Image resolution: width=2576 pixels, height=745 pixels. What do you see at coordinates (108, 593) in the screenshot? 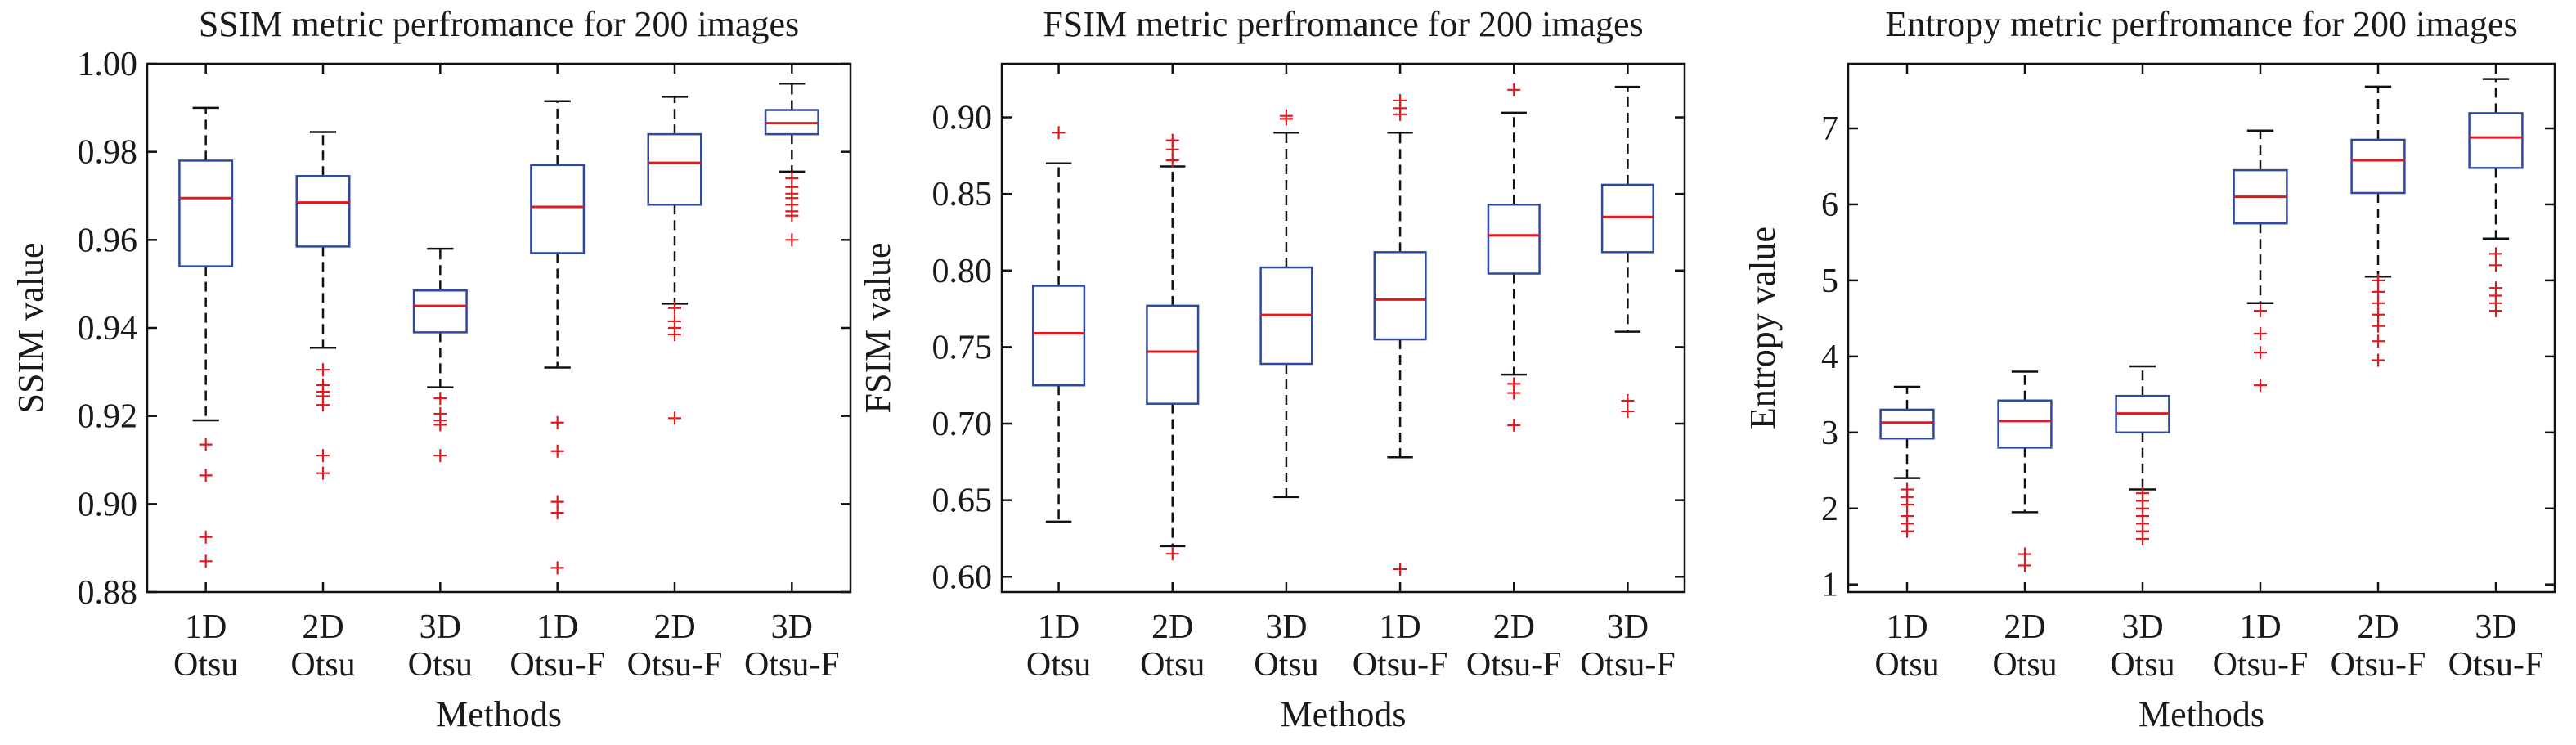
I see `y-tick-label: 0.88` at bounding box center [108, 593].